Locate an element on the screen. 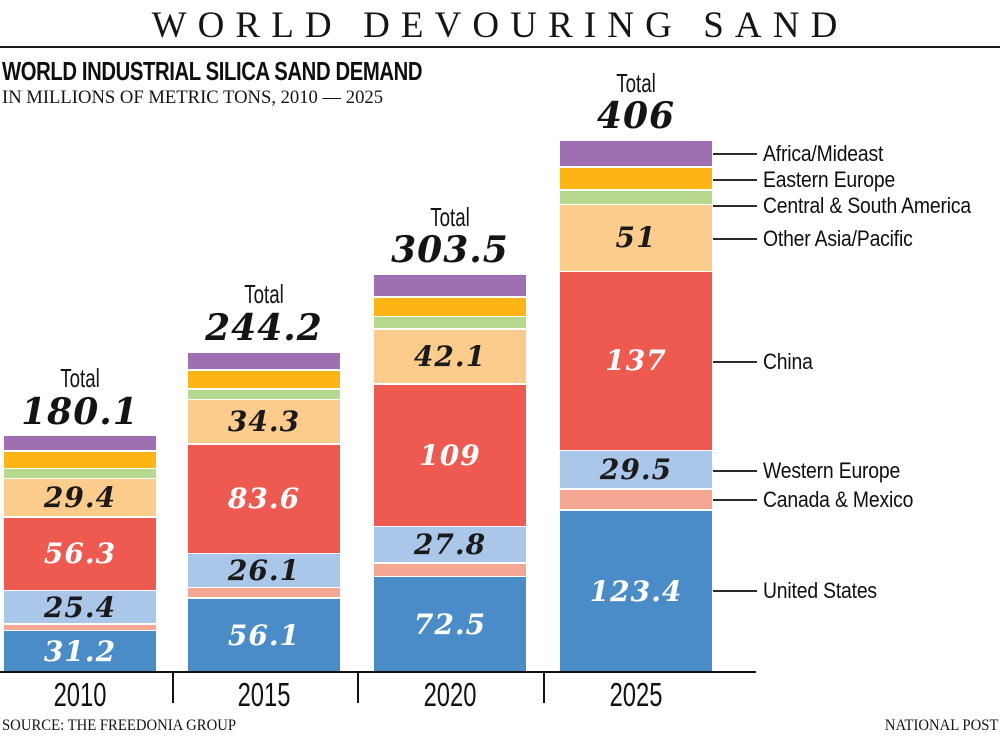  segment-value-label: 109 is located at coordinates (450, 455).